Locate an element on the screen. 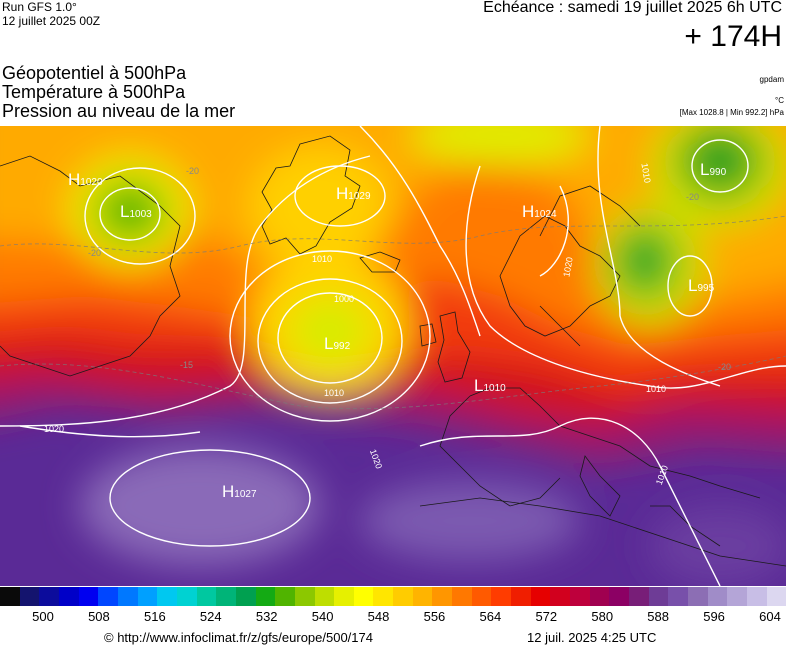  colorbar-tick-label: 572 is located at coordinates (546, 616).